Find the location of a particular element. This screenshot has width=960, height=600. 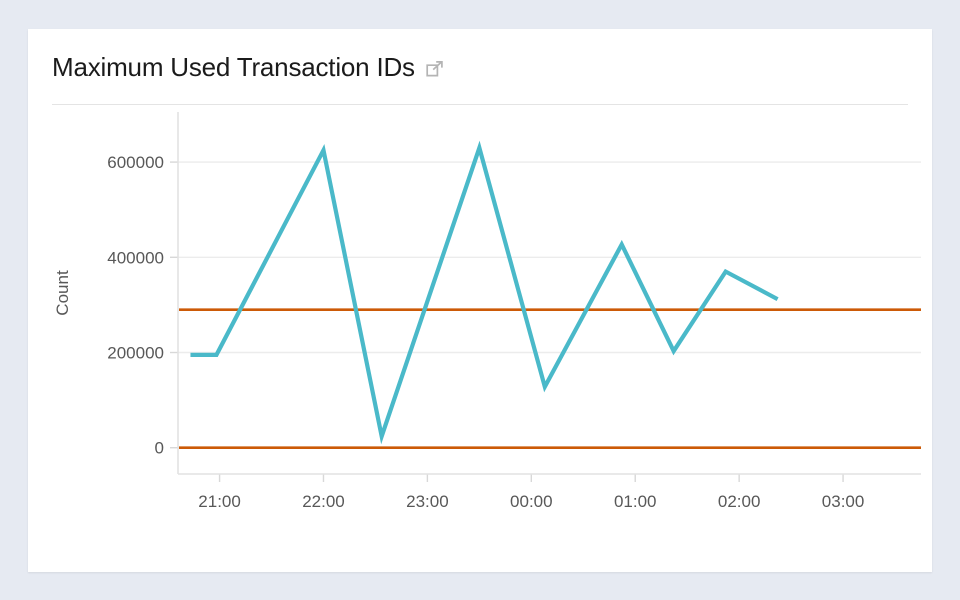

y-axis-title: Count is located at coordinates (62, 293).